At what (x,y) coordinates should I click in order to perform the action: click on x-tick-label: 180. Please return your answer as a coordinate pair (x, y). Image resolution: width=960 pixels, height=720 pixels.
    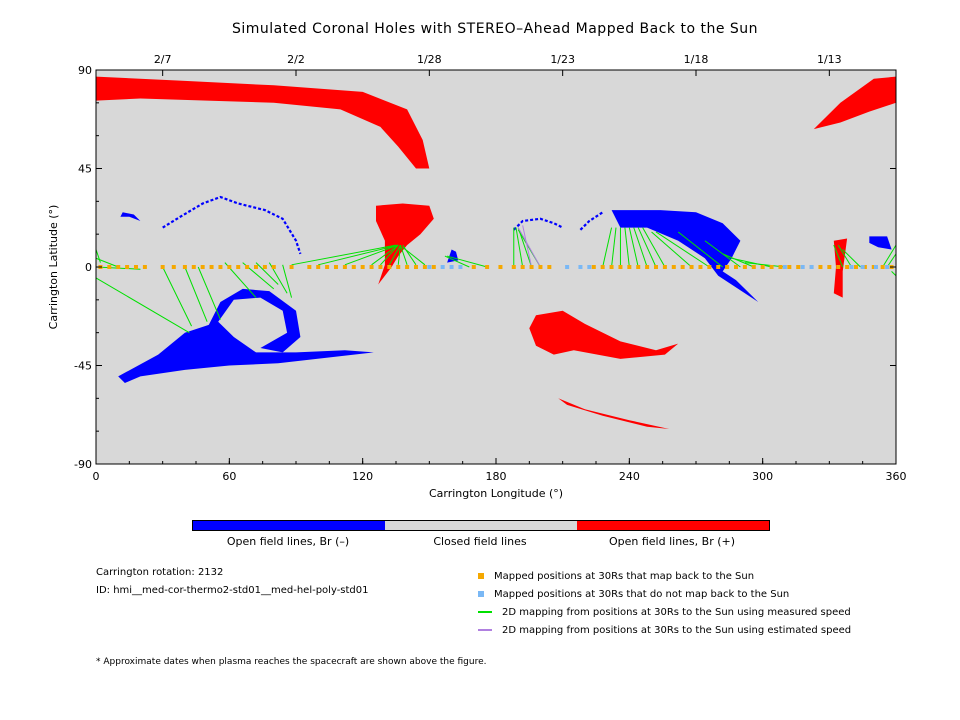
    Looking at the image, I should click on (496, 476).